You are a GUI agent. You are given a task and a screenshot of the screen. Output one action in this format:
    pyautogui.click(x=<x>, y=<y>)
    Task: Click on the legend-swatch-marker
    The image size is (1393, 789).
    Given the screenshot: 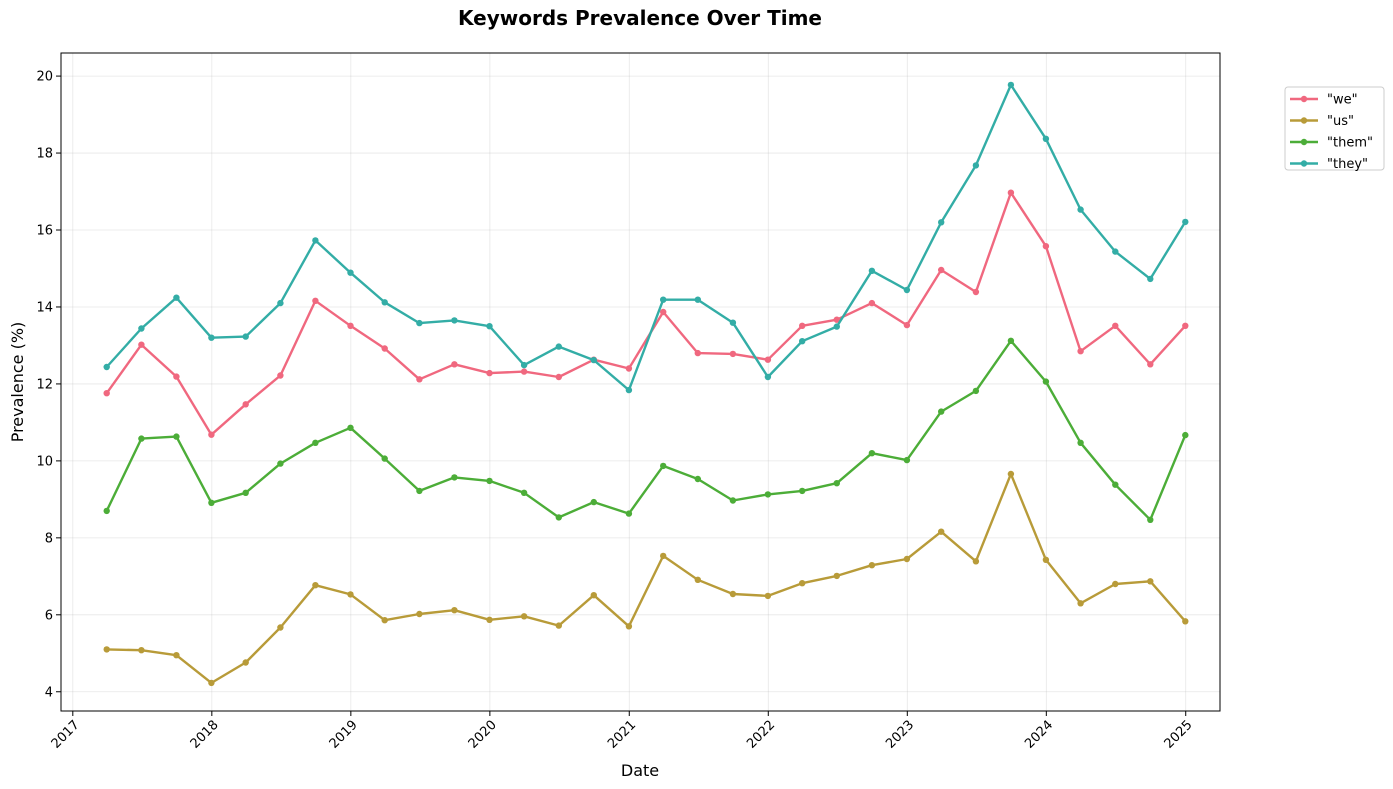 What is the action you would take?
    pyautogui.click(x=1304, y=99)
    